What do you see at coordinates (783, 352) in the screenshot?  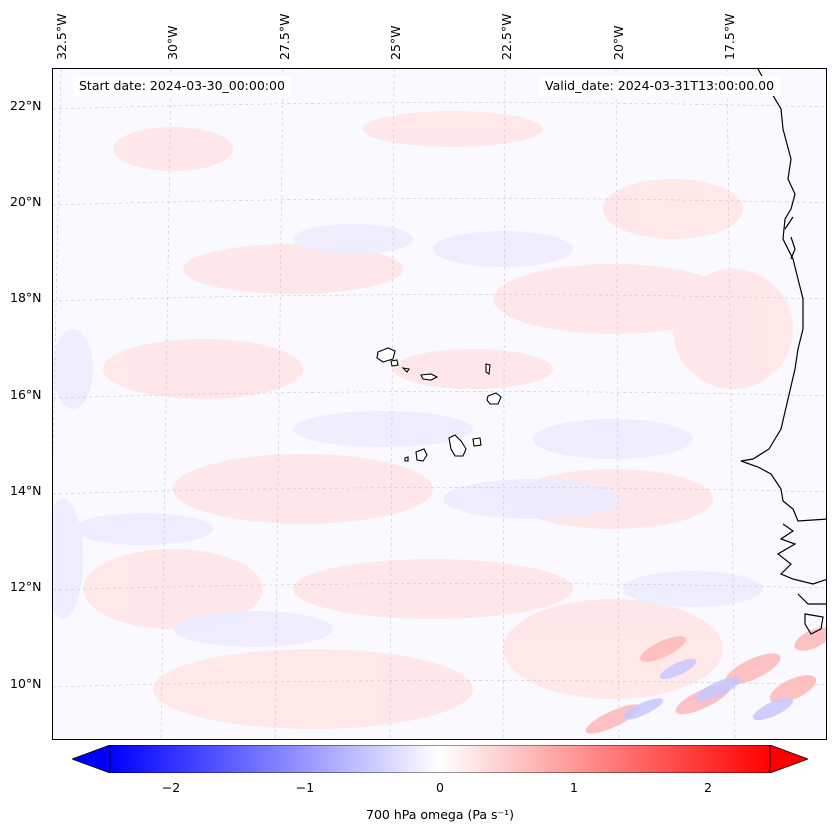 I see `coastline` at bounding box center [783, 352].